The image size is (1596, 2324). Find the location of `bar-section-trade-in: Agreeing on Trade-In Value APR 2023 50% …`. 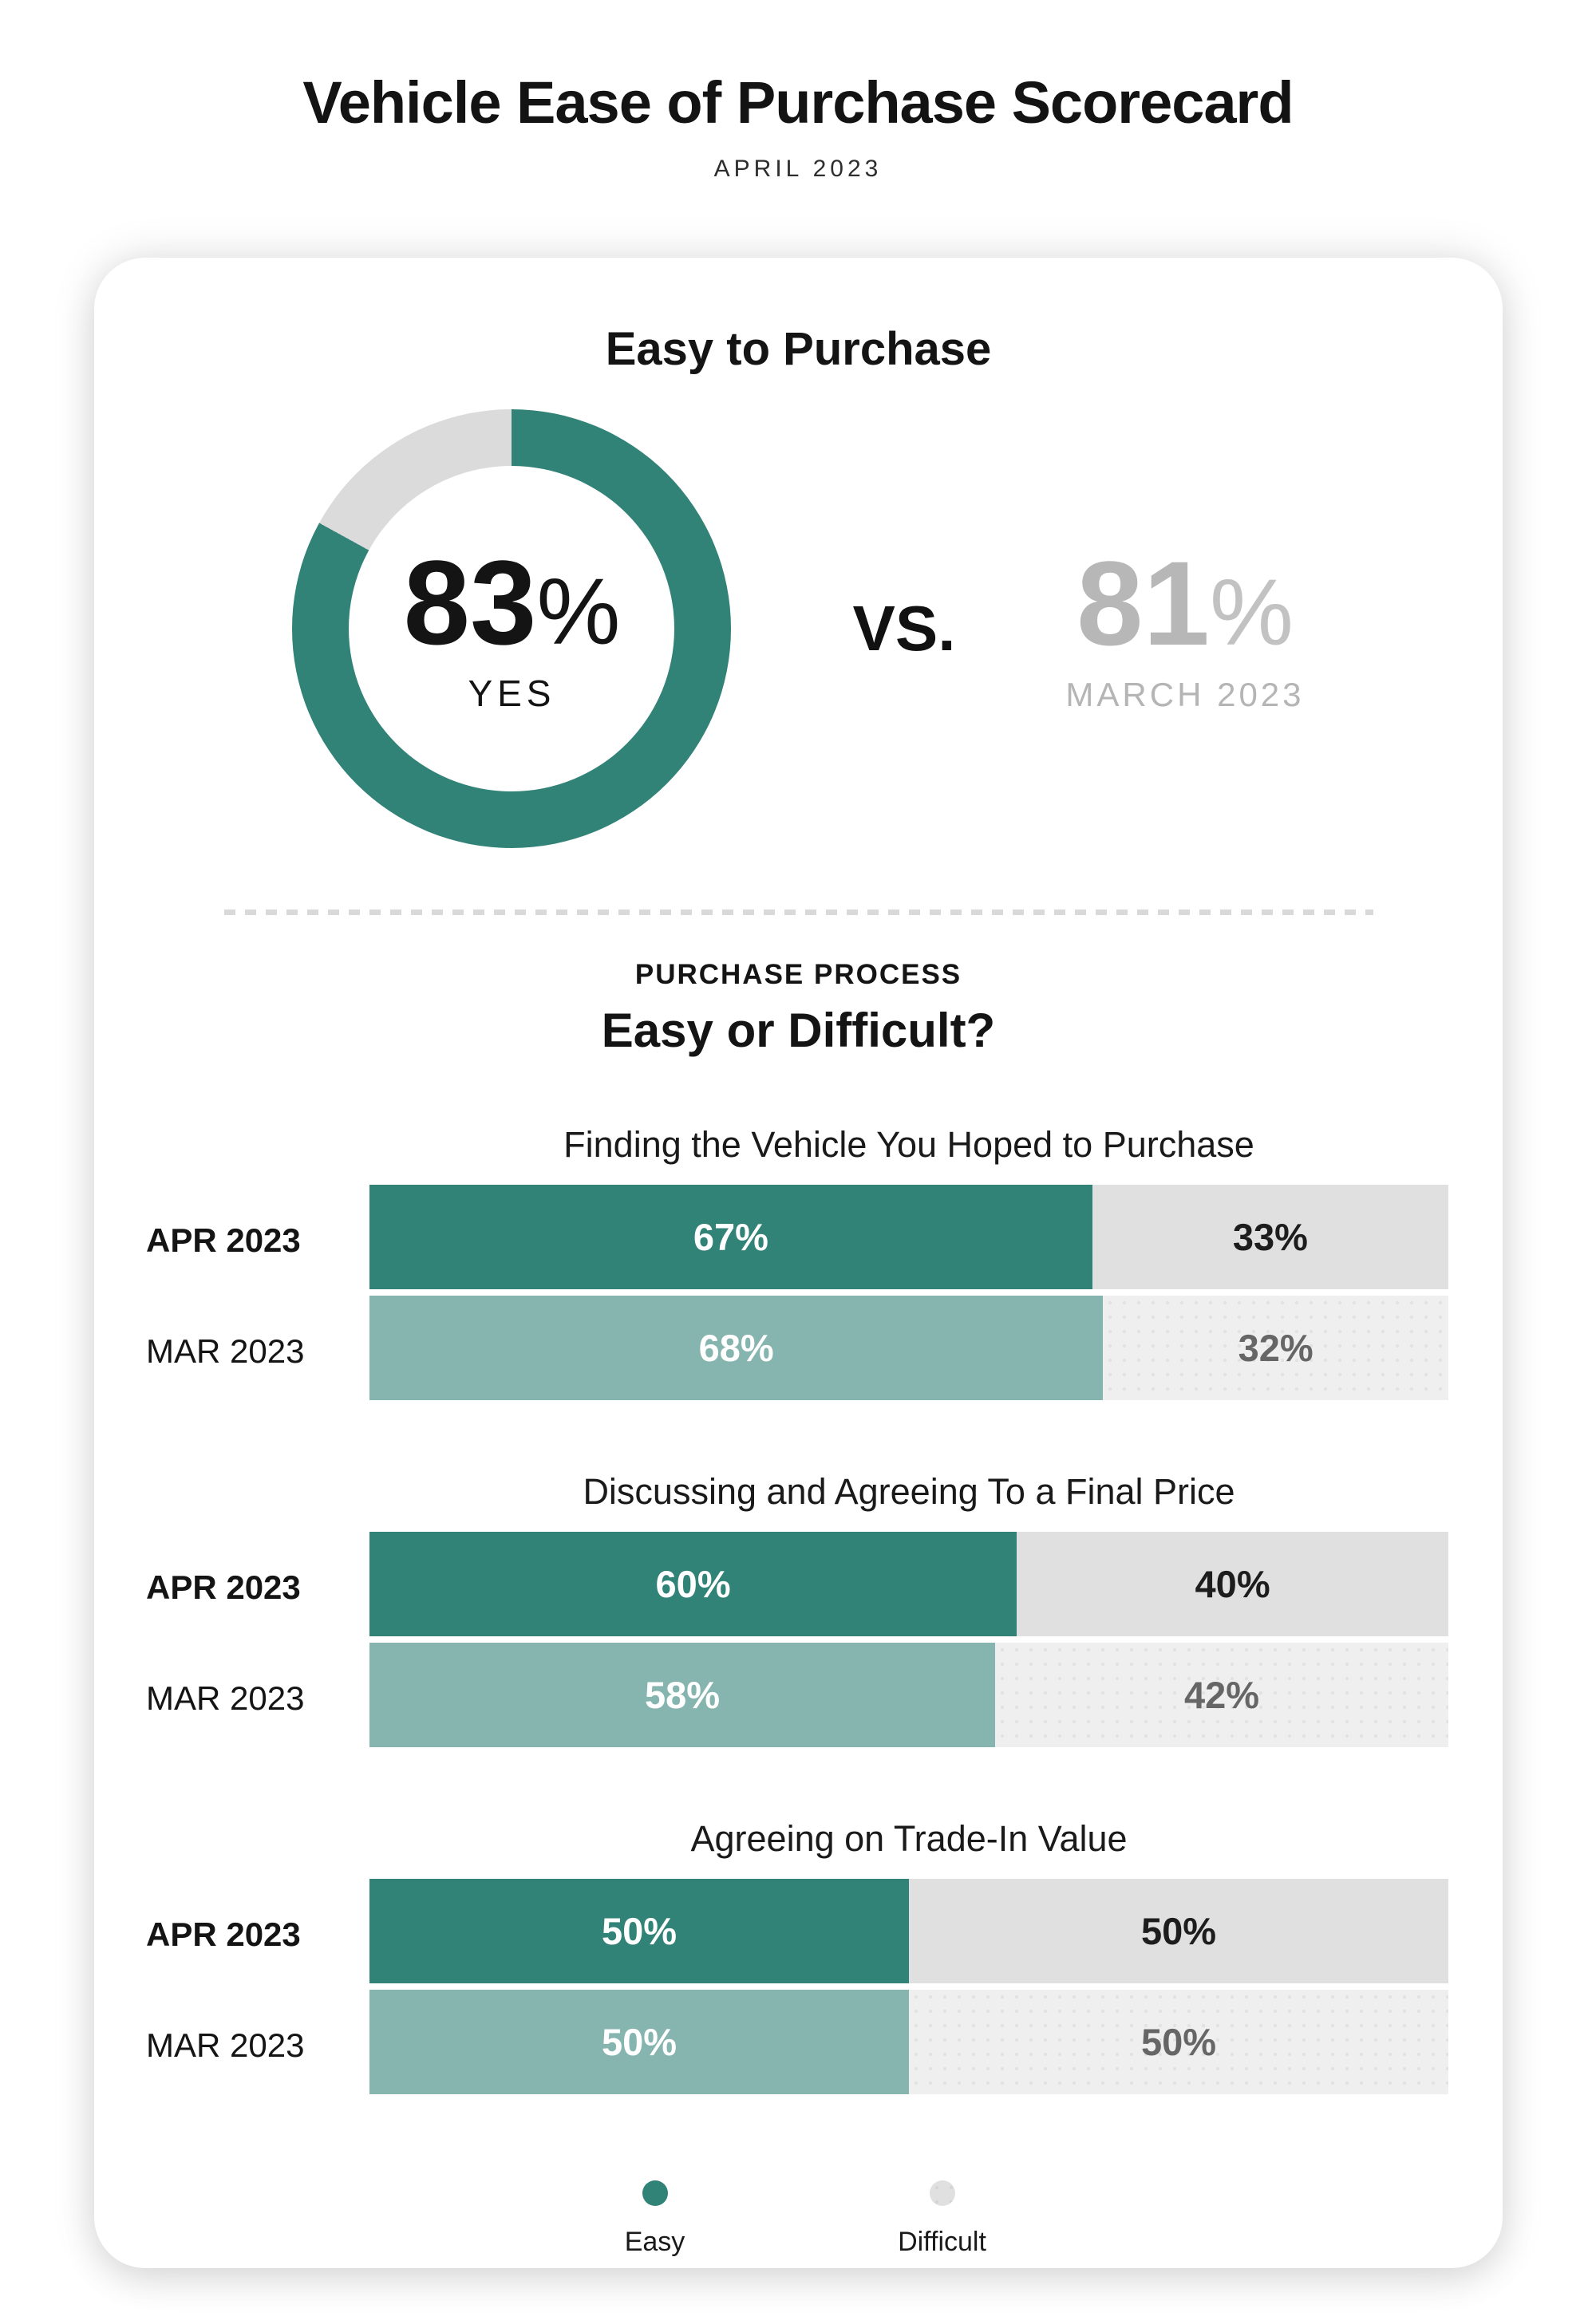

bar-section-trade-in: Agreeing on Trade-In Value APR 2023 50% … is located at coordinates (798, 1959).